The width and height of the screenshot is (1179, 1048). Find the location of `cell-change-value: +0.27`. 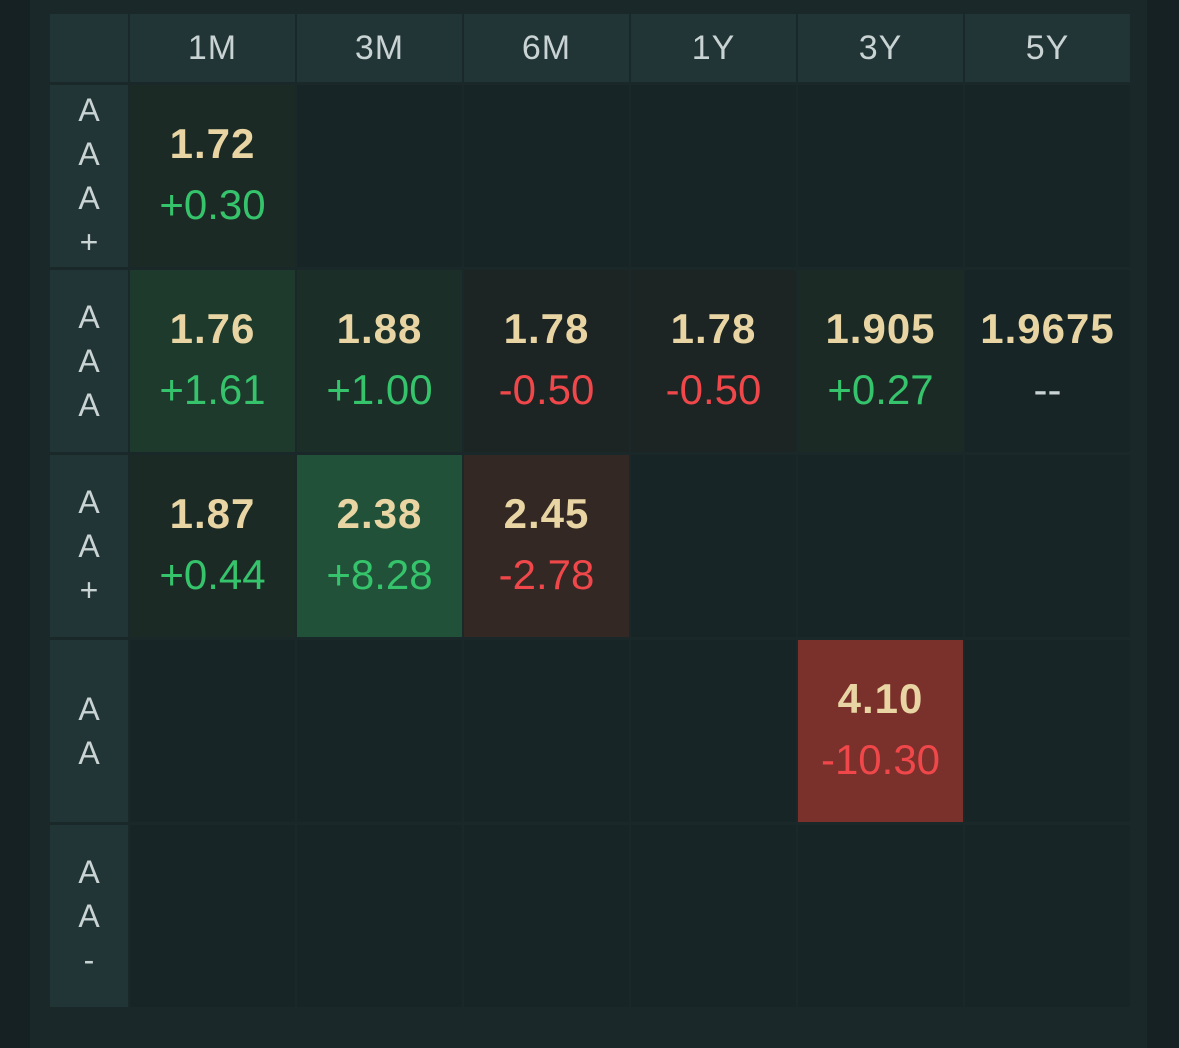

cell-change-value: +0.27 is located at coordinates (880, 389).